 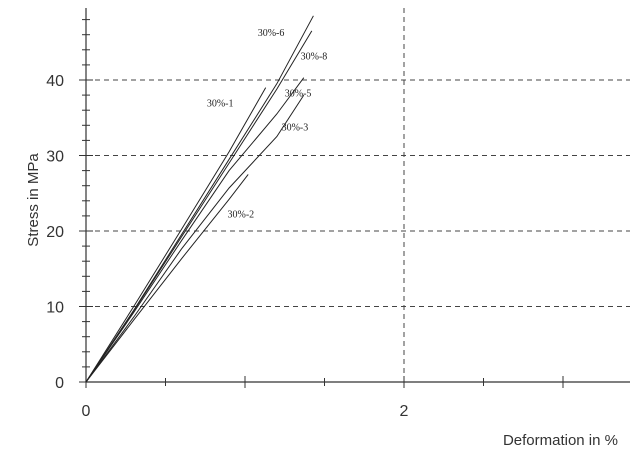 What do you see at coordinates (271, 33) in the screenshot?
I see `series-label-1: 30%-6` at bounding box center [271, 33].